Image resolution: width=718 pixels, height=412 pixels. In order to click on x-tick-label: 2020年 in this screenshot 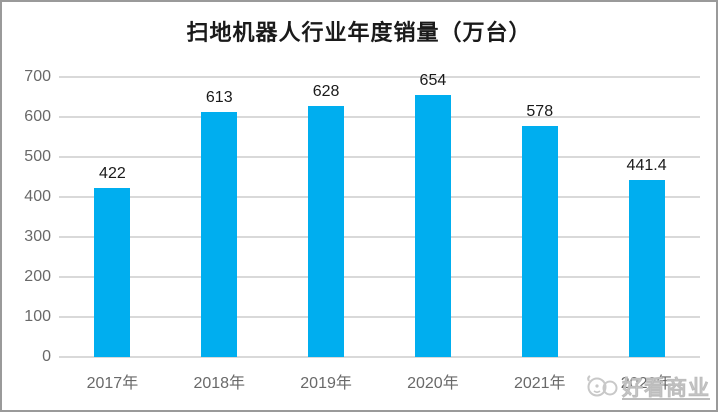, I will do `click(433, 383)`.